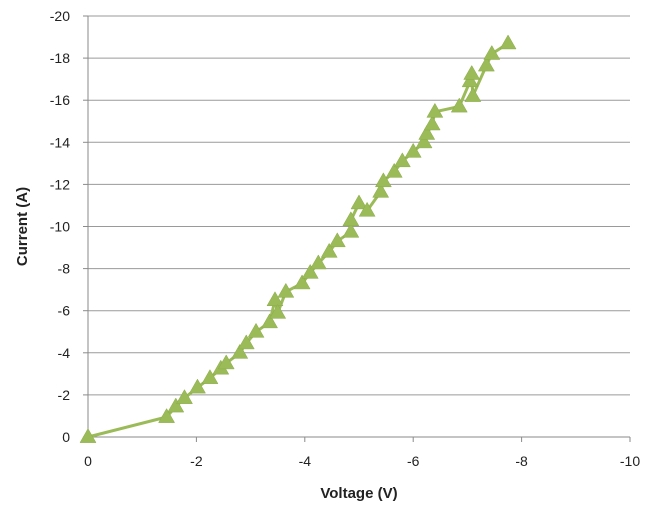 The width and height of the screenshot is (657, 508). Describe the element at coordinates (64, 353) in the screenshot. I see `y-tick-label: -4` at that location.